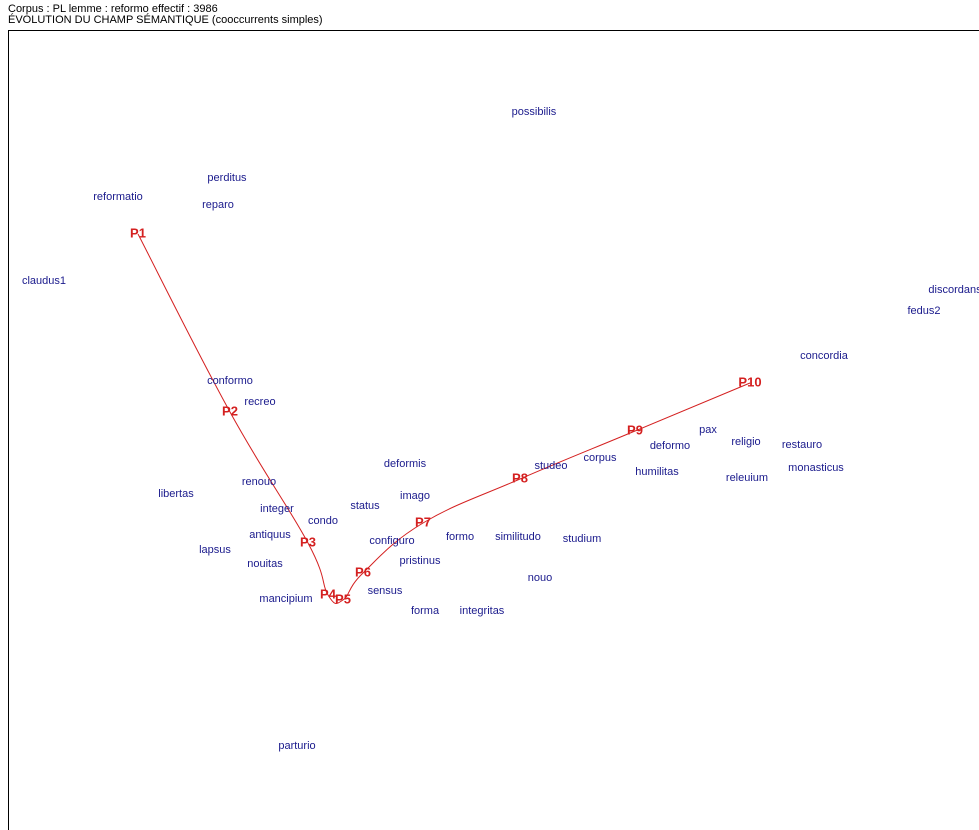  Describe the element at coordinates (420, 561) in the screenshot. I see `word-label-pristinus: pristinus` at that location.